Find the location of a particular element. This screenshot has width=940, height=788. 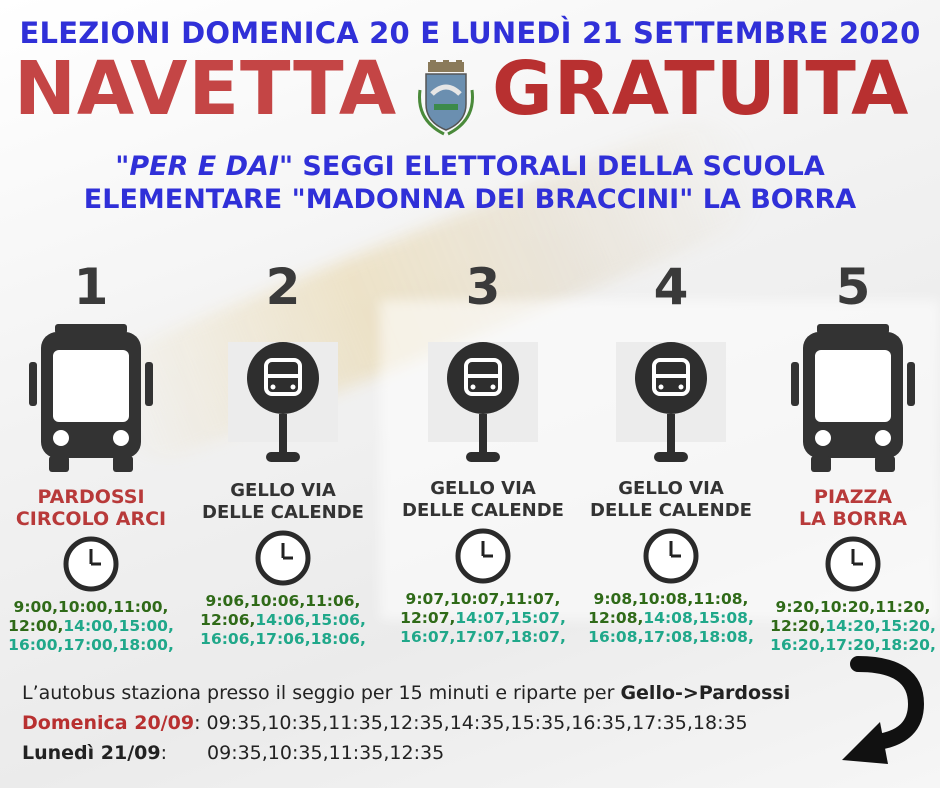

times-noon: 12:08, is located at coordinates (616, 618).